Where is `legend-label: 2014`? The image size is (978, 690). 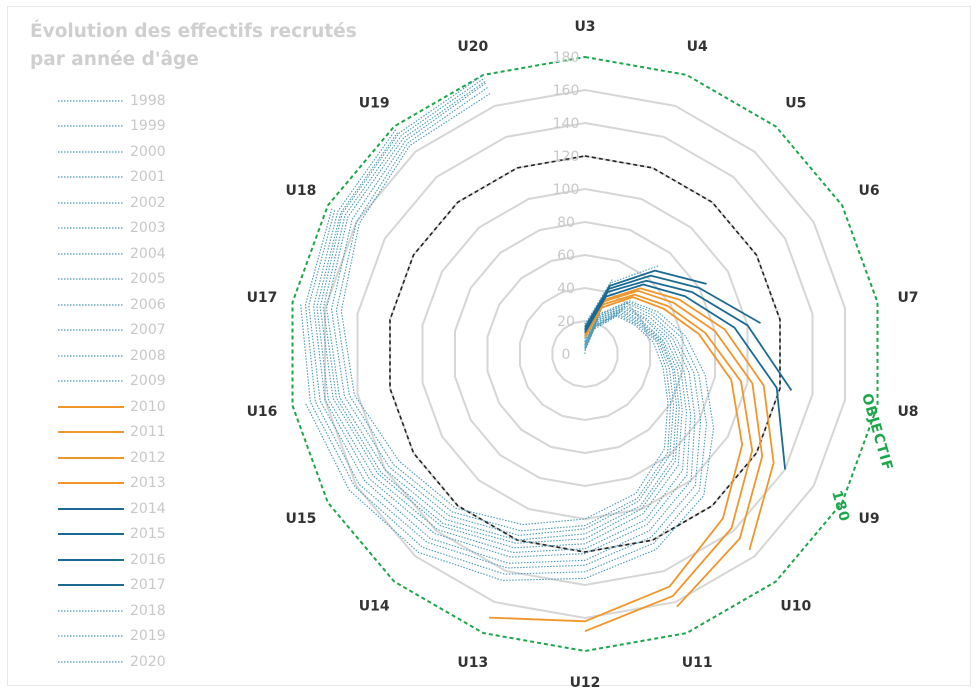
legend-label: 2014 is located at coordinates (148, 508).